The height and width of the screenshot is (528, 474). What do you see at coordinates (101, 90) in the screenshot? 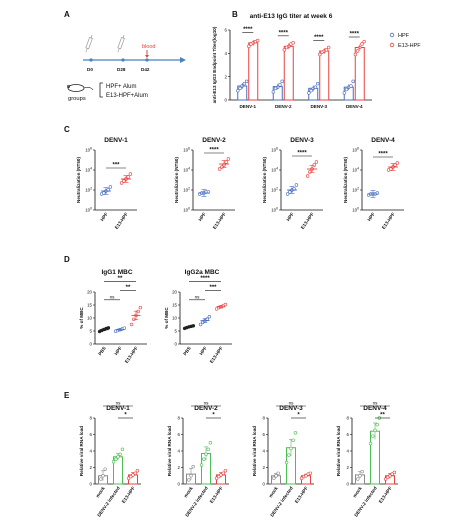
I see `groups-bracket` at bounding box center [101, 90].